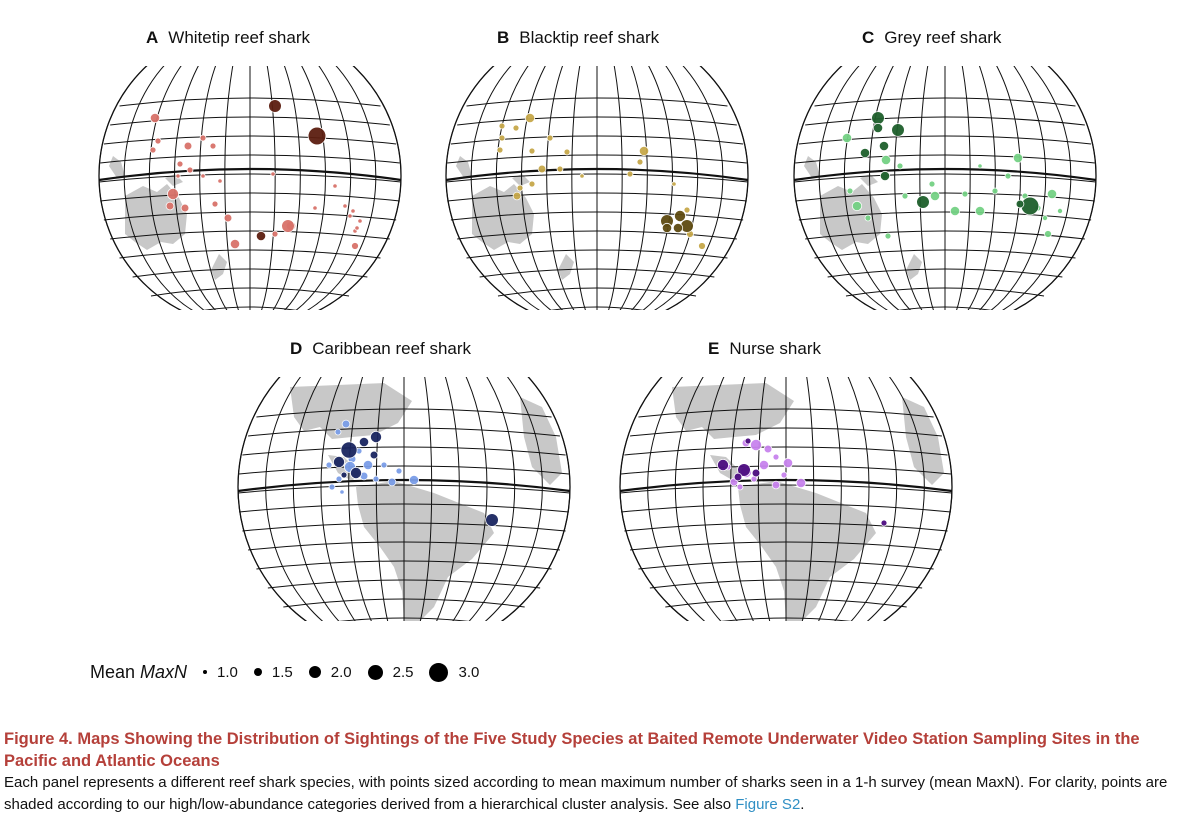 The height and width of the screenshot is (834, 1200). I want to click on panel-letter: E, so click(714, 348).